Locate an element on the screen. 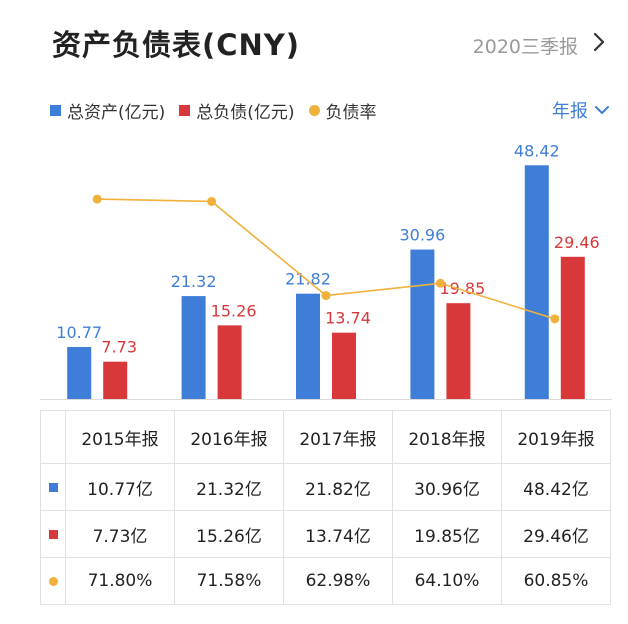 This screenshot has width=628, height=624. assets-swatch is located at coordinates (53, 487).